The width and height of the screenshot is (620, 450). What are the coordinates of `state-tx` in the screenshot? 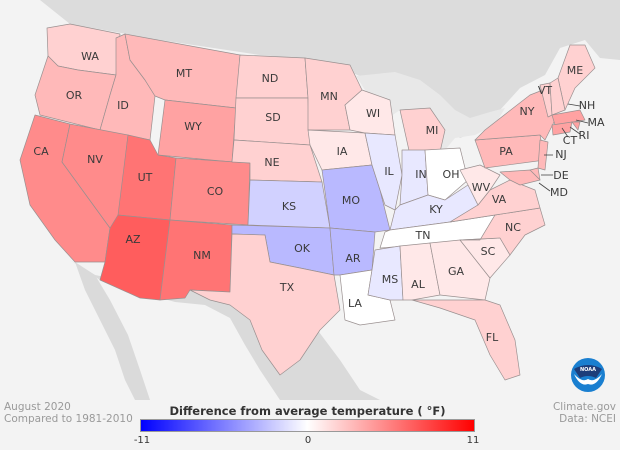 It's located at (265, 304).